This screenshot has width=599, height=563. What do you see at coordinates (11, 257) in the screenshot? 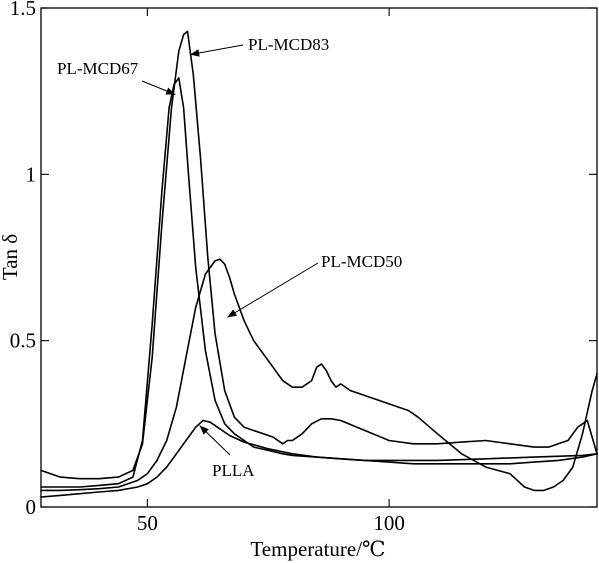
I see `y-axis-title: Tan δ` at bounding box center [11, 257].